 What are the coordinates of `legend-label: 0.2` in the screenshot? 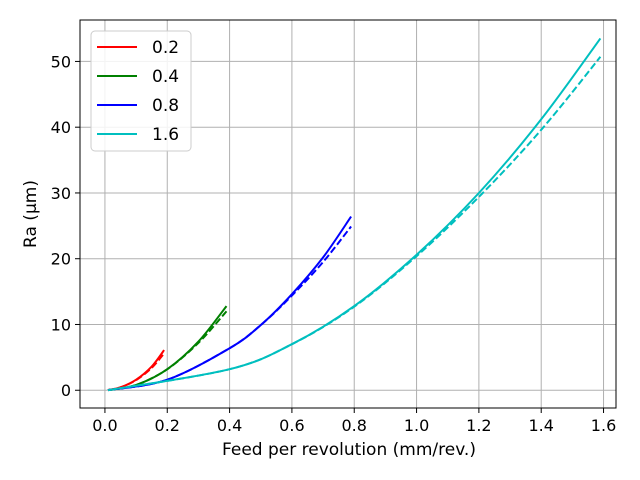 It's located at (165, 48).